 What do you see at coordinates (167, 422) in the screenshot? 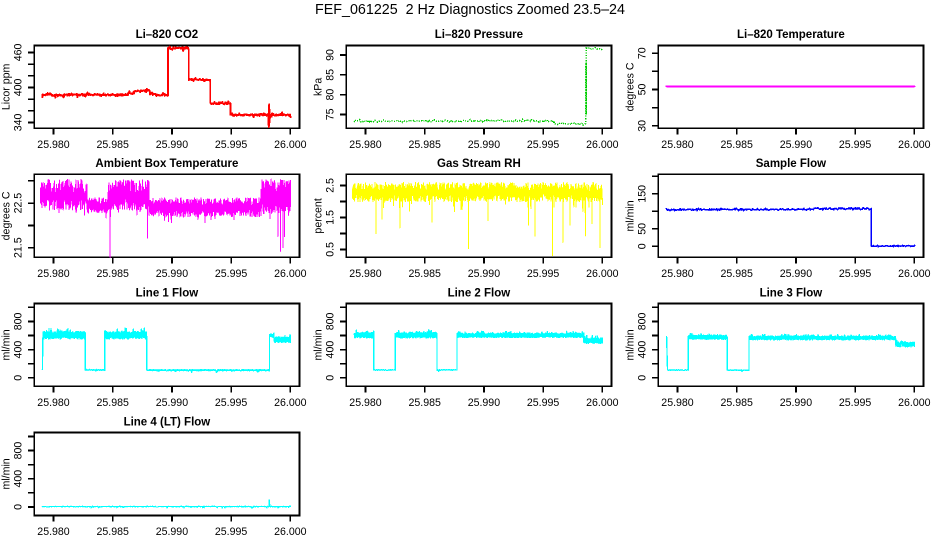
I see `svg-text: Line 4 (LT) Flow` at bounding box center [167, 422].